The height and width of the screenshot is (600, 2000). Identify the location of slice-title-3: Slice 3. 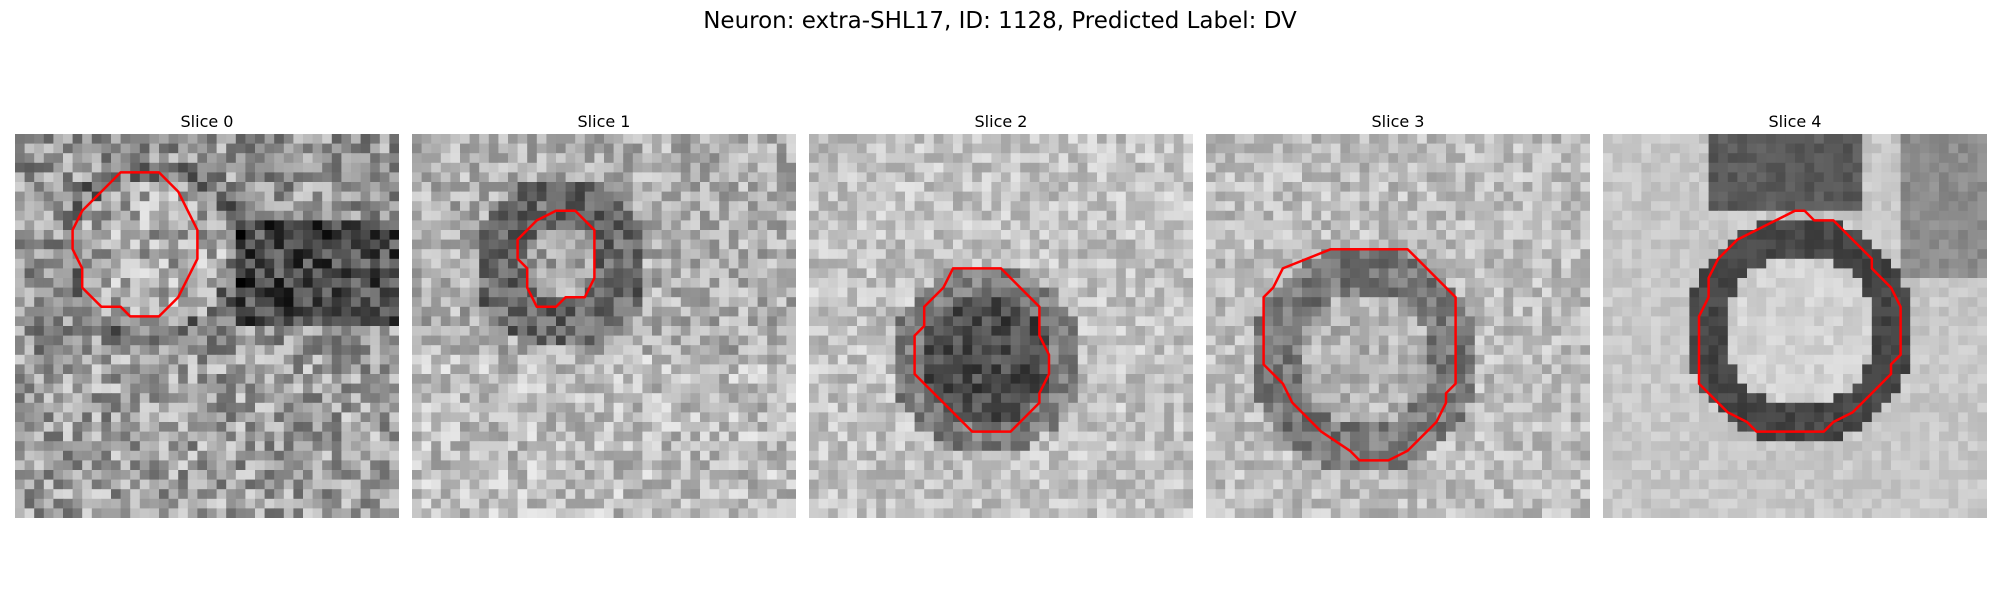
(1398, 121).